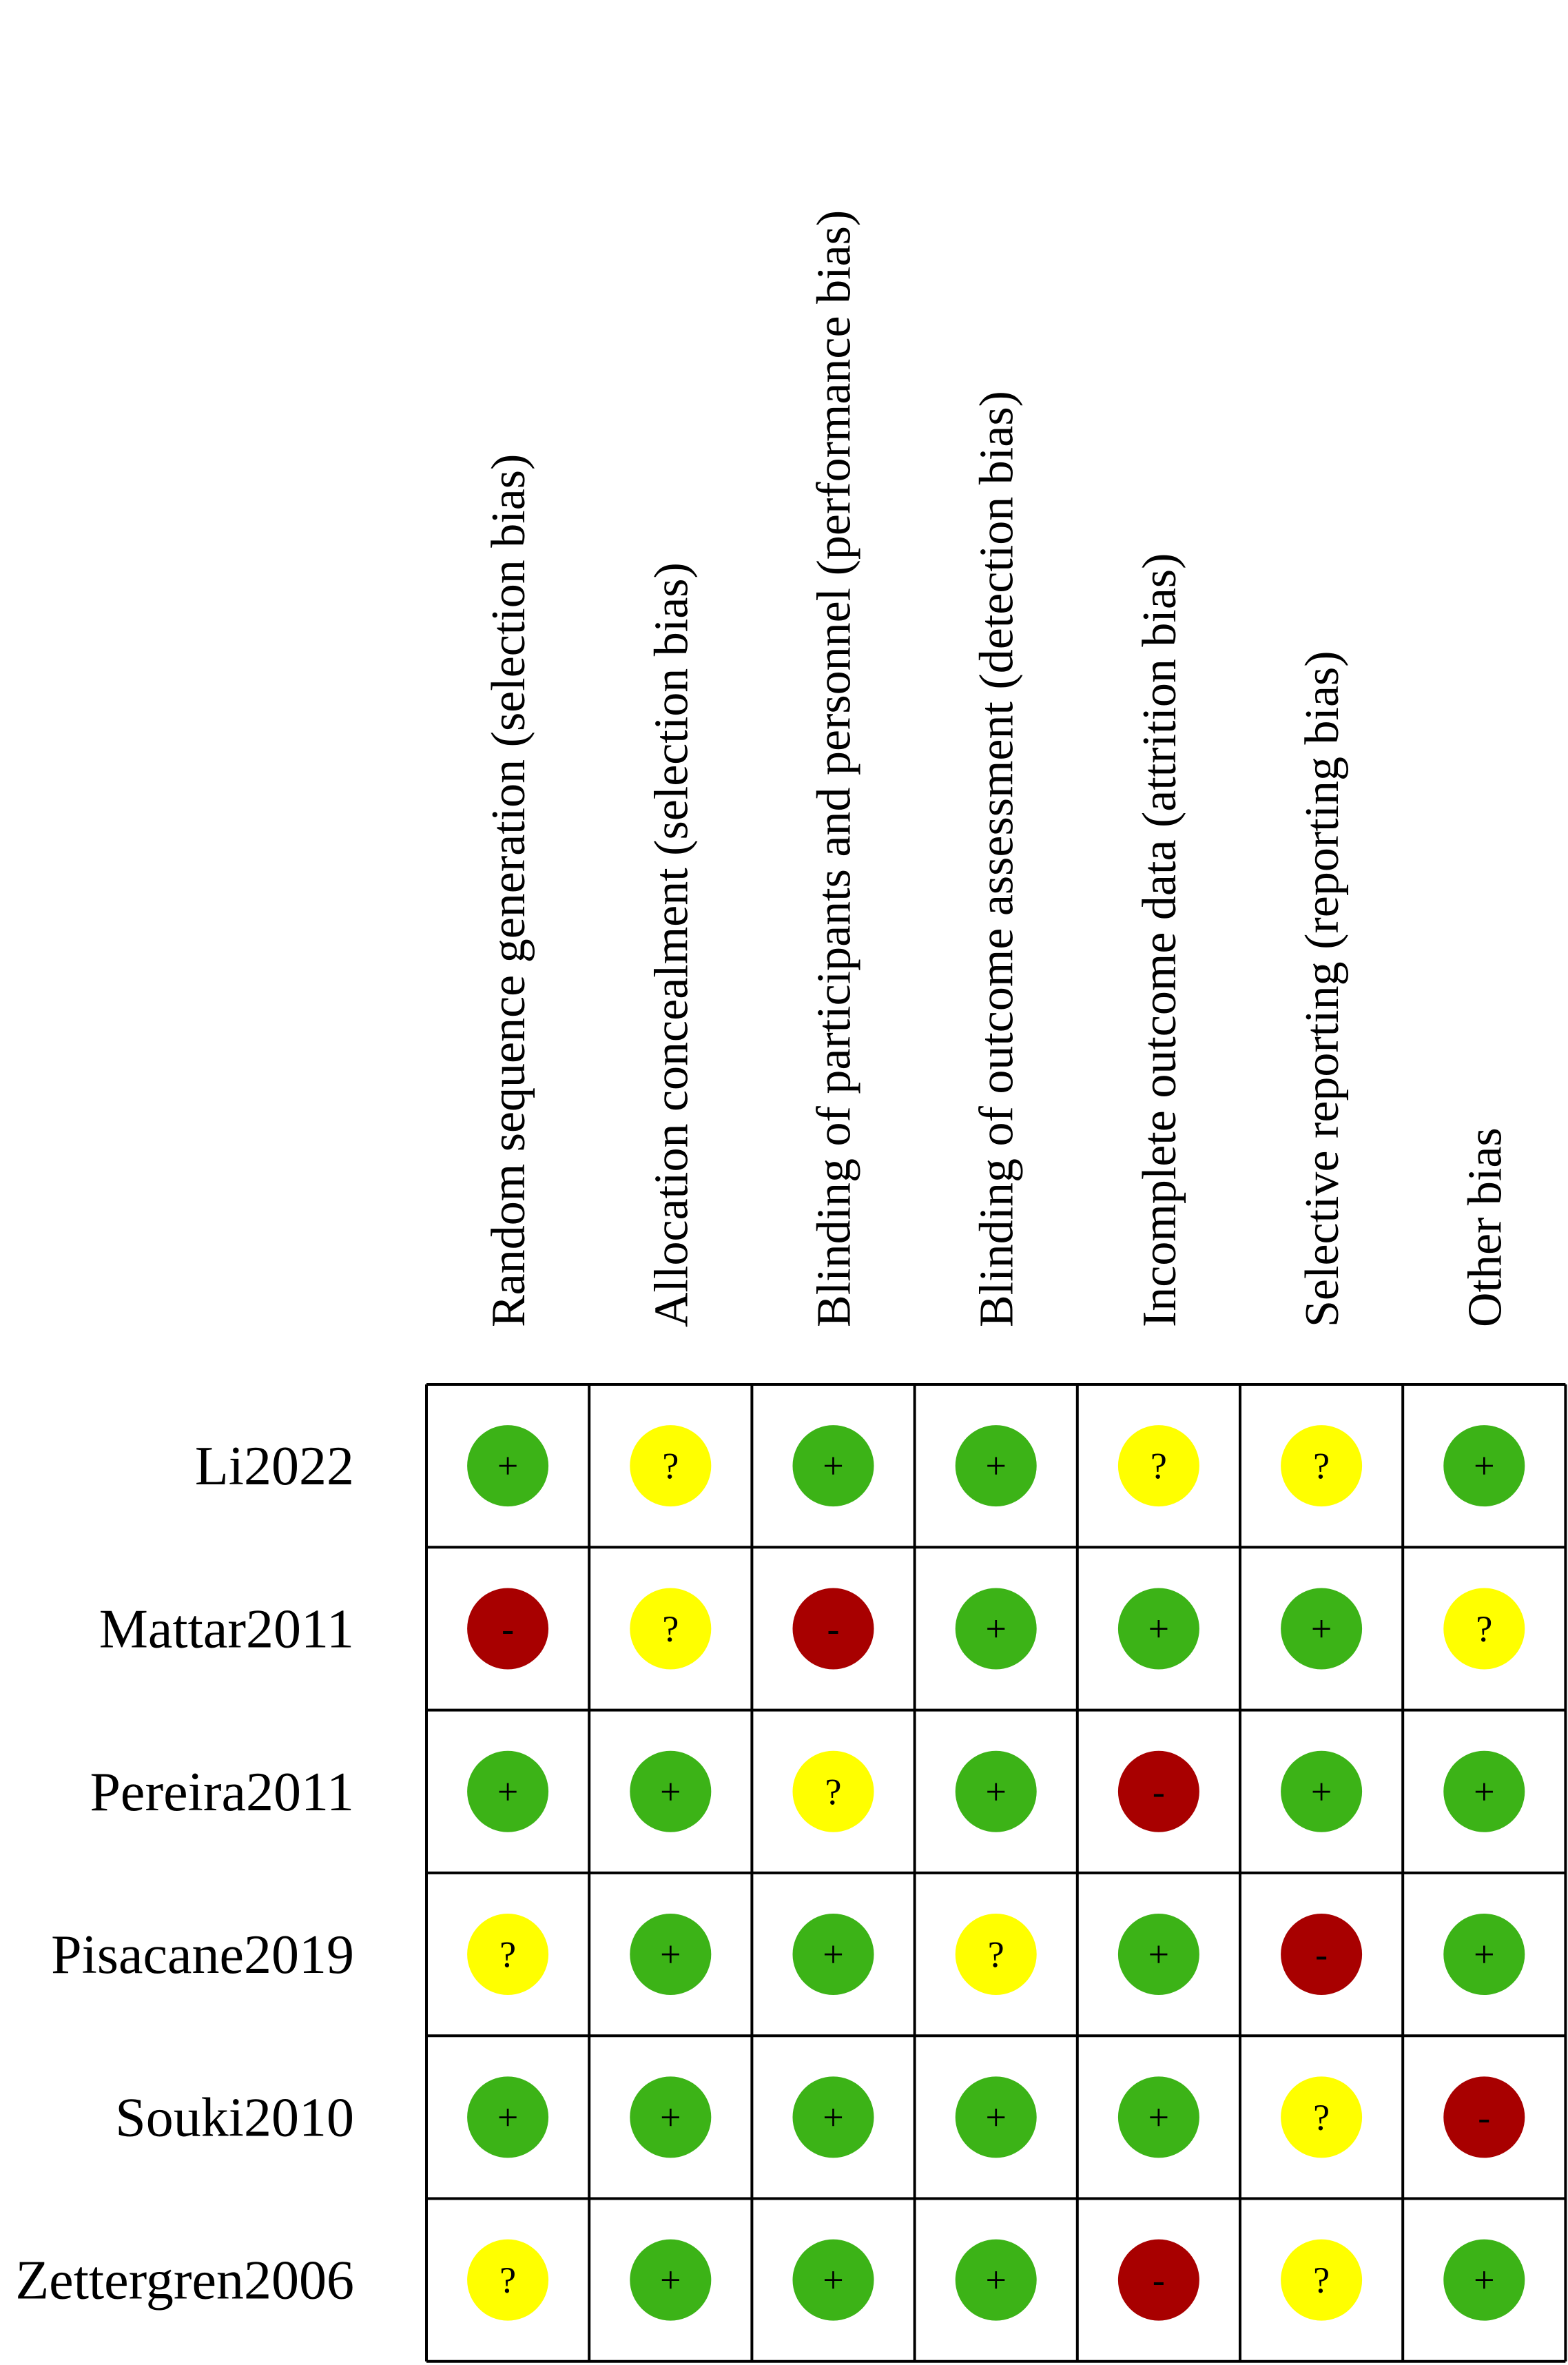  Describe the element at coordinates (184, 2281) in the screenshot. I see `study-label: Zettergren2006` at that location.